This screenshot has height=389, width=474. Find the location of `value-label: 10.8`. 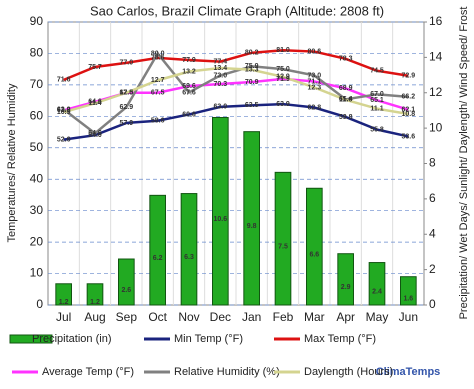

value-label: 10.8 is located at coordinates (409, 114).